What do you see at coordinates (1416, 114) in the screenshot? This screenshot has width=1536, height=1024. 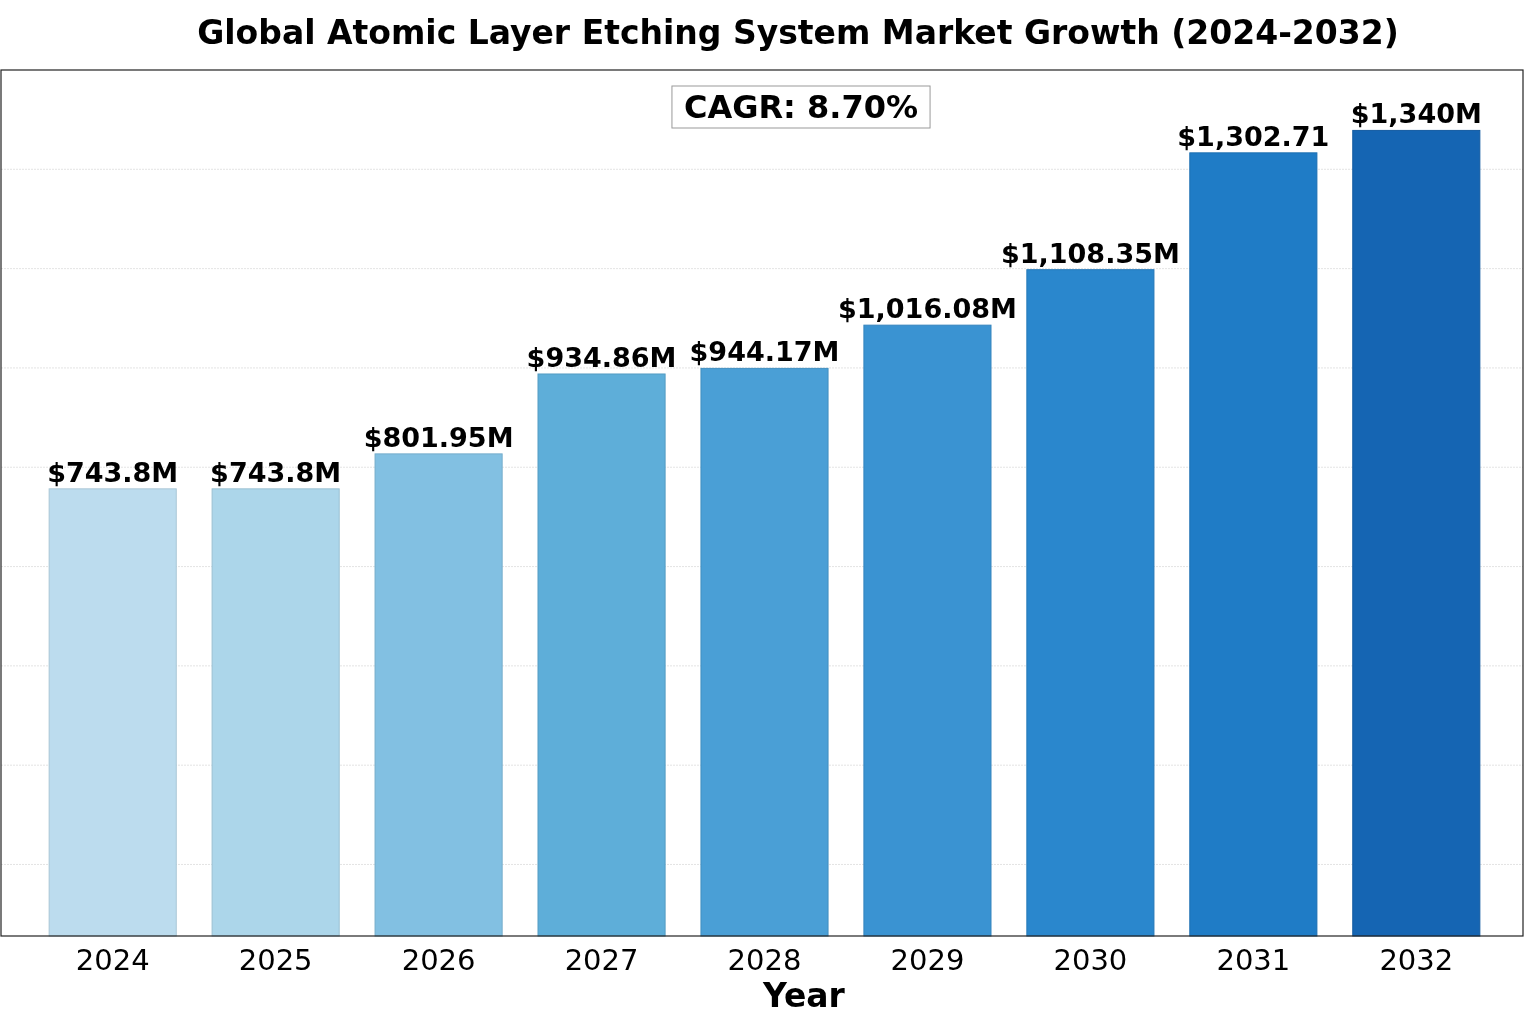 I see `data-label: $1,340M` at bounding box center [1416, 114].